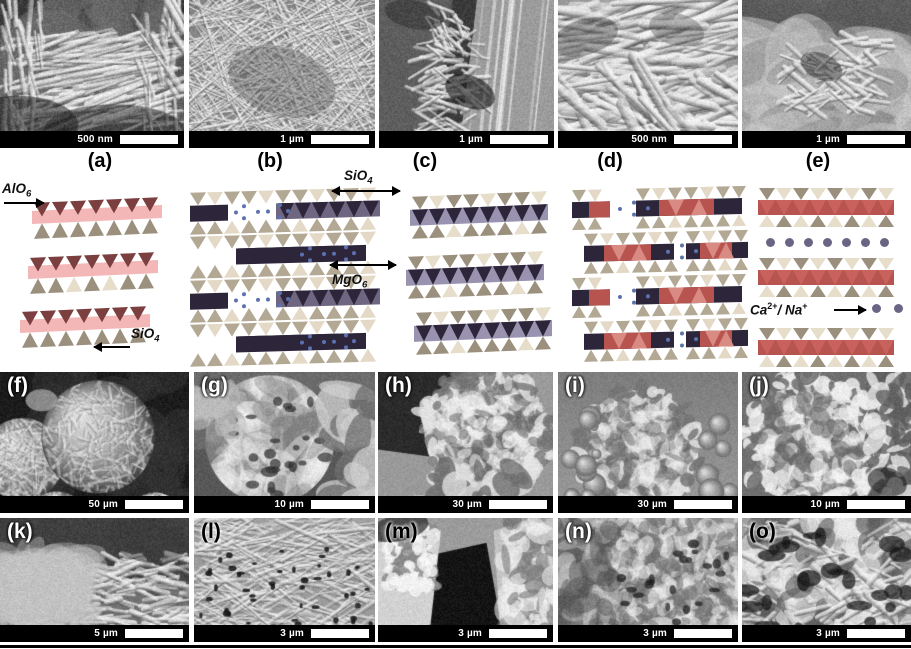 Image resolution: width=911 pixels, height=649 pixels. Describe the element at coordinates (649, 139) in the screenshot. I see `scale-bar-value-d: 500 nm` at that location.